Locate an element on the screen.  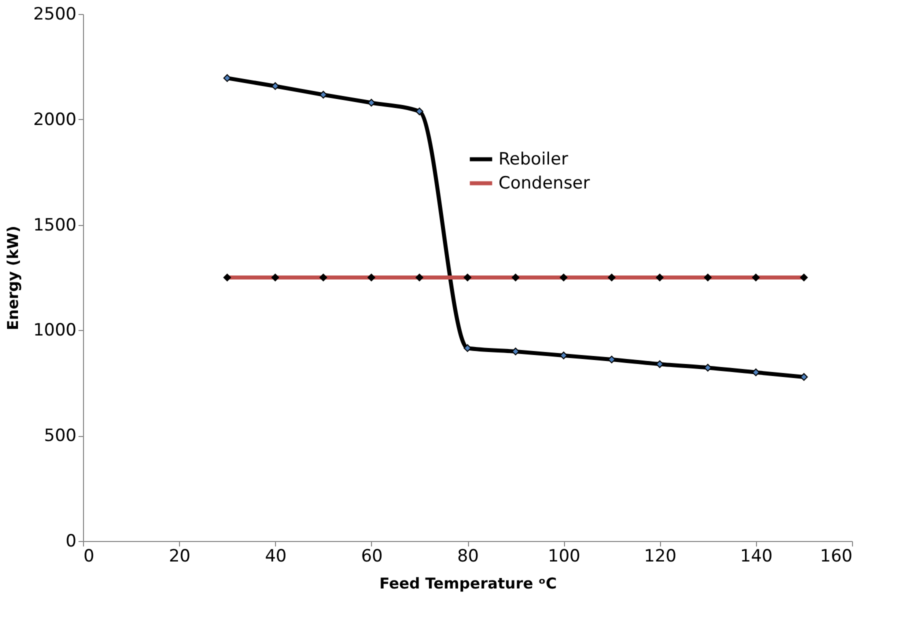
x-tick-label: 40 is located at coordinates (275, 556).